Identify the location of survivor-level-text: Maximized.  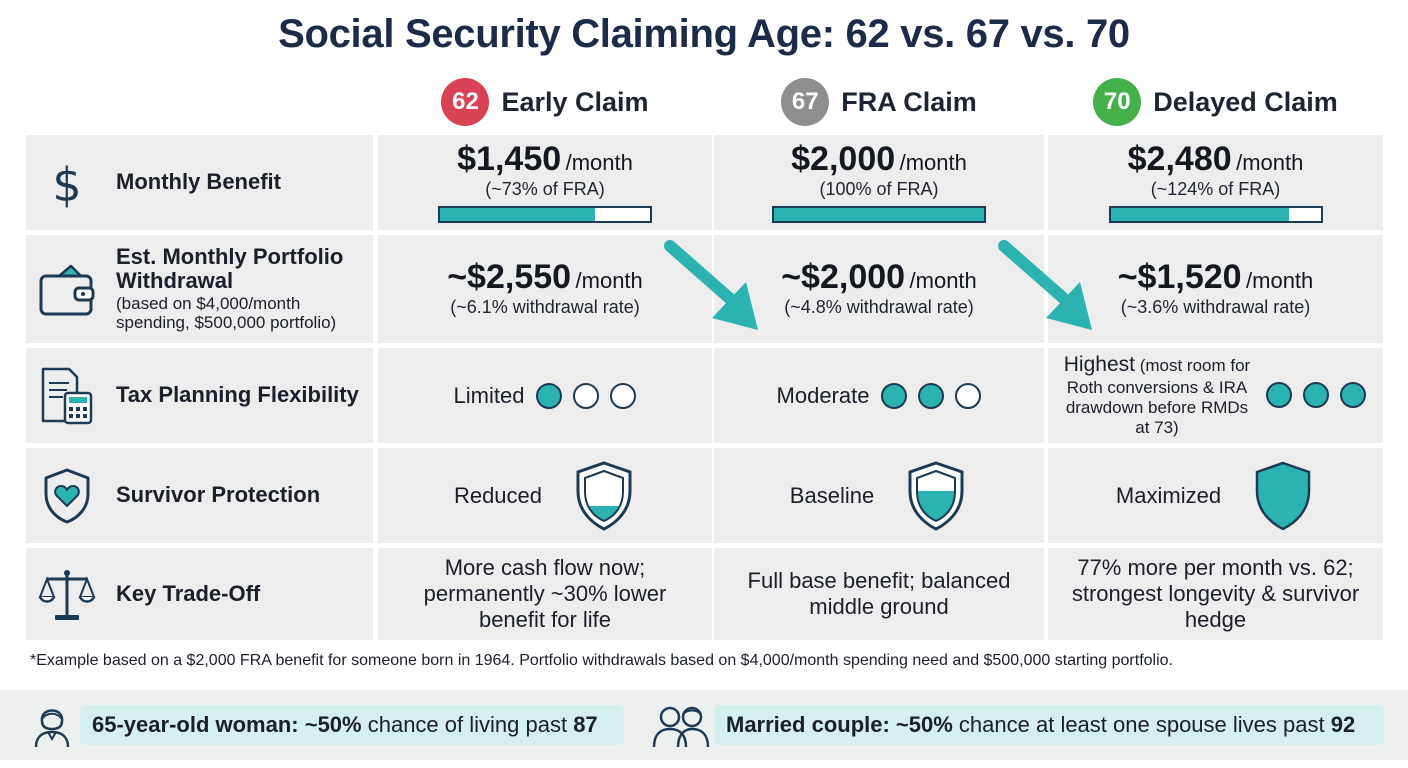
(1168, 495).